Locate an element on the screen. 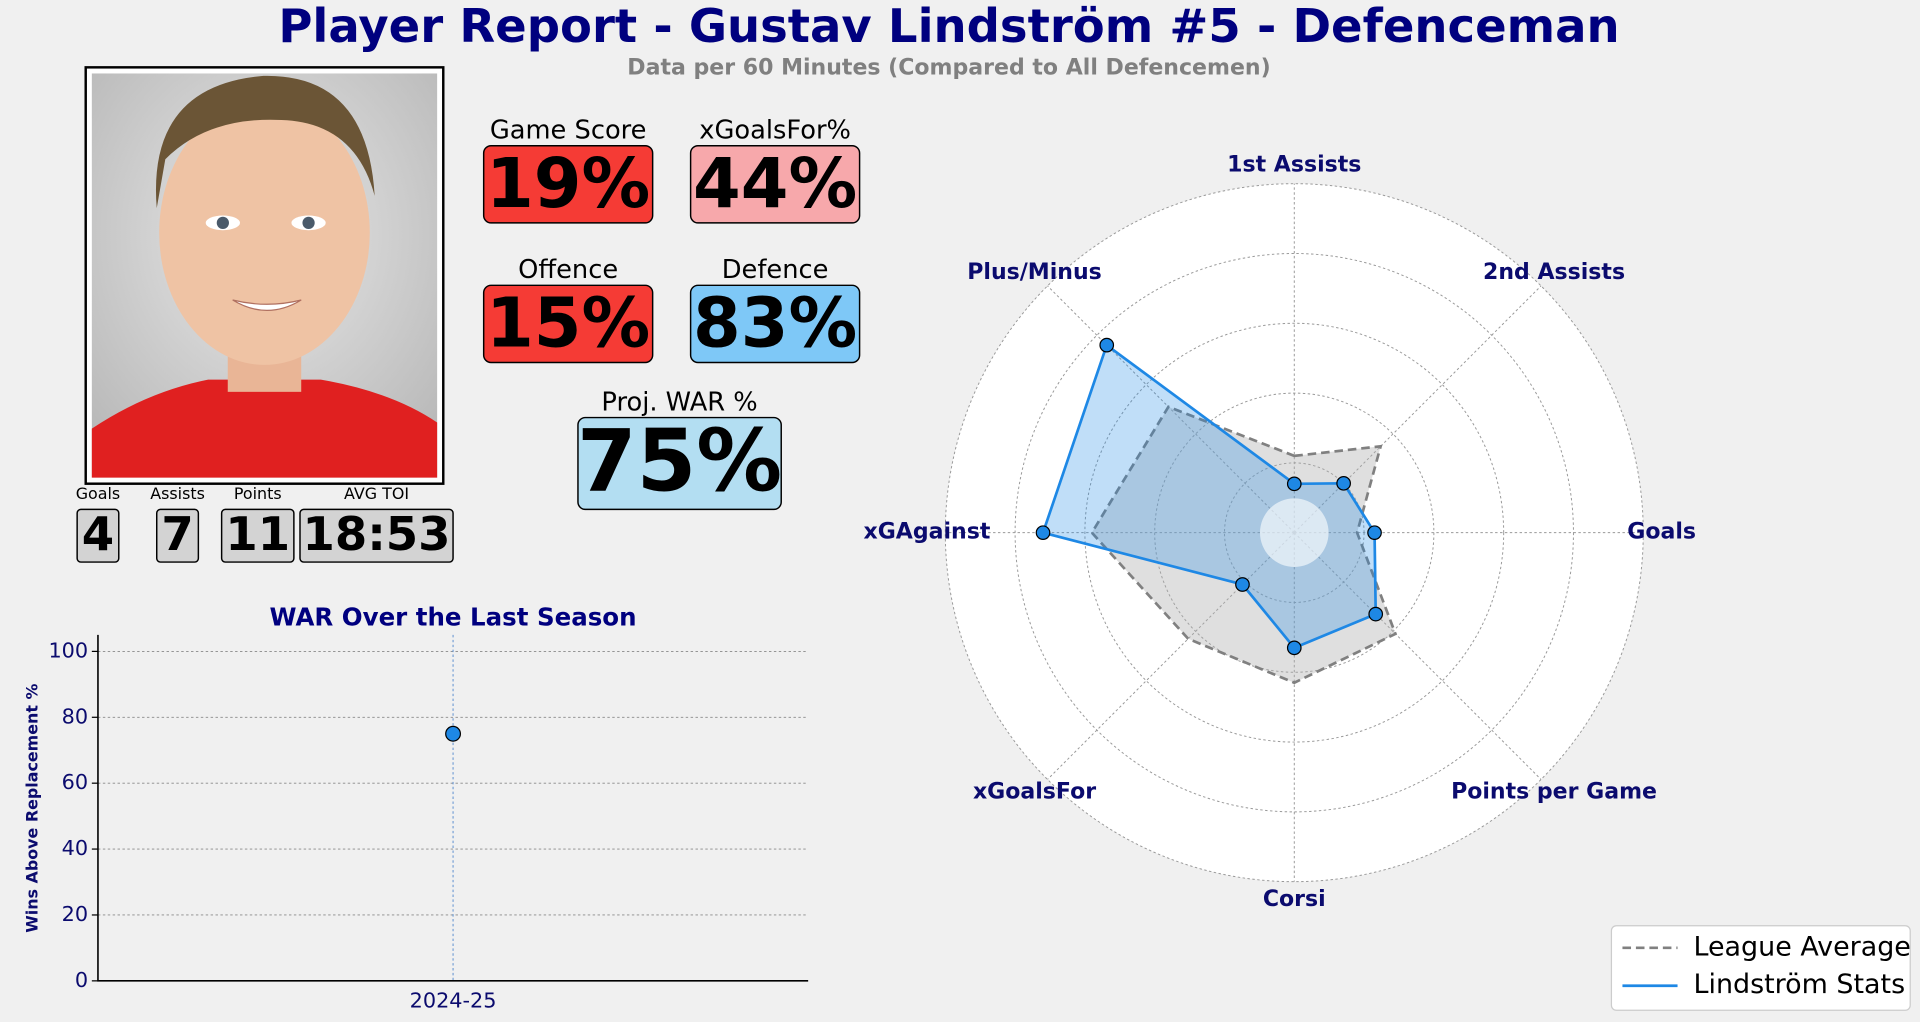 The width and height of the screenshot is (1920, 1022). stat-value: 7 is located at coordinates (177, 534).